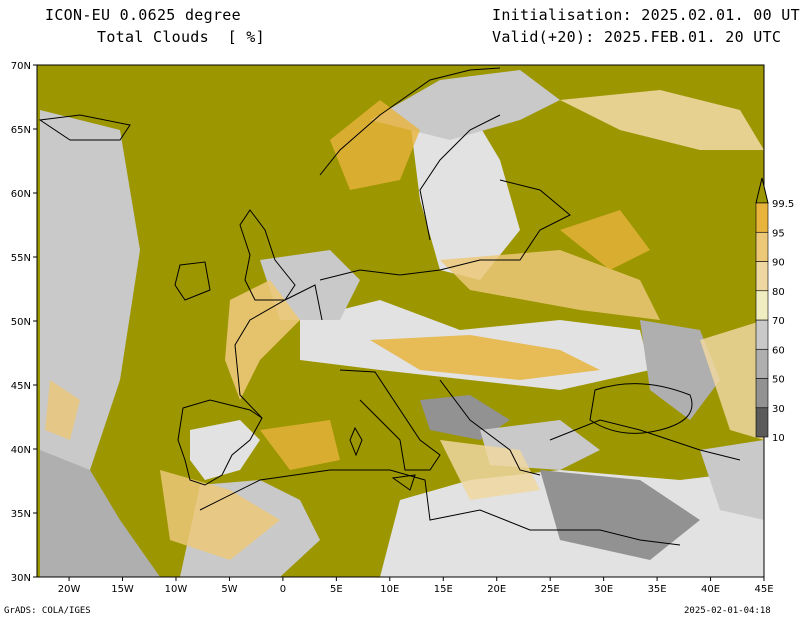 The image size is (800, 618). Describe the element at coordinates (390, 420) in the screenshot. I see `italy-coastline` at that location.